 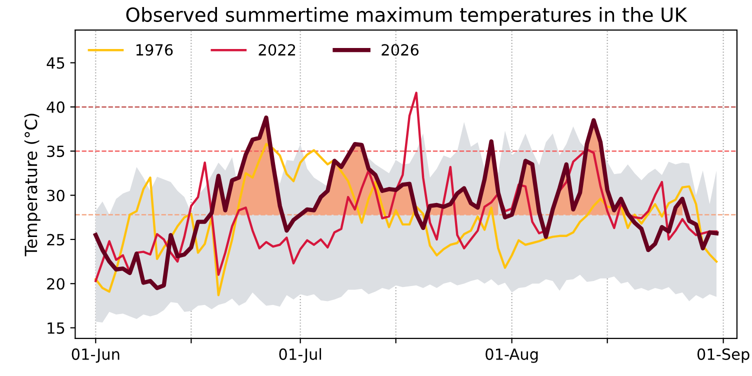 What do you see at coordinates (407, 16) in the screenshot?
I see `chart-title: Observed summertime maximum temperatures in the UK` at bounding box center [407, 16].